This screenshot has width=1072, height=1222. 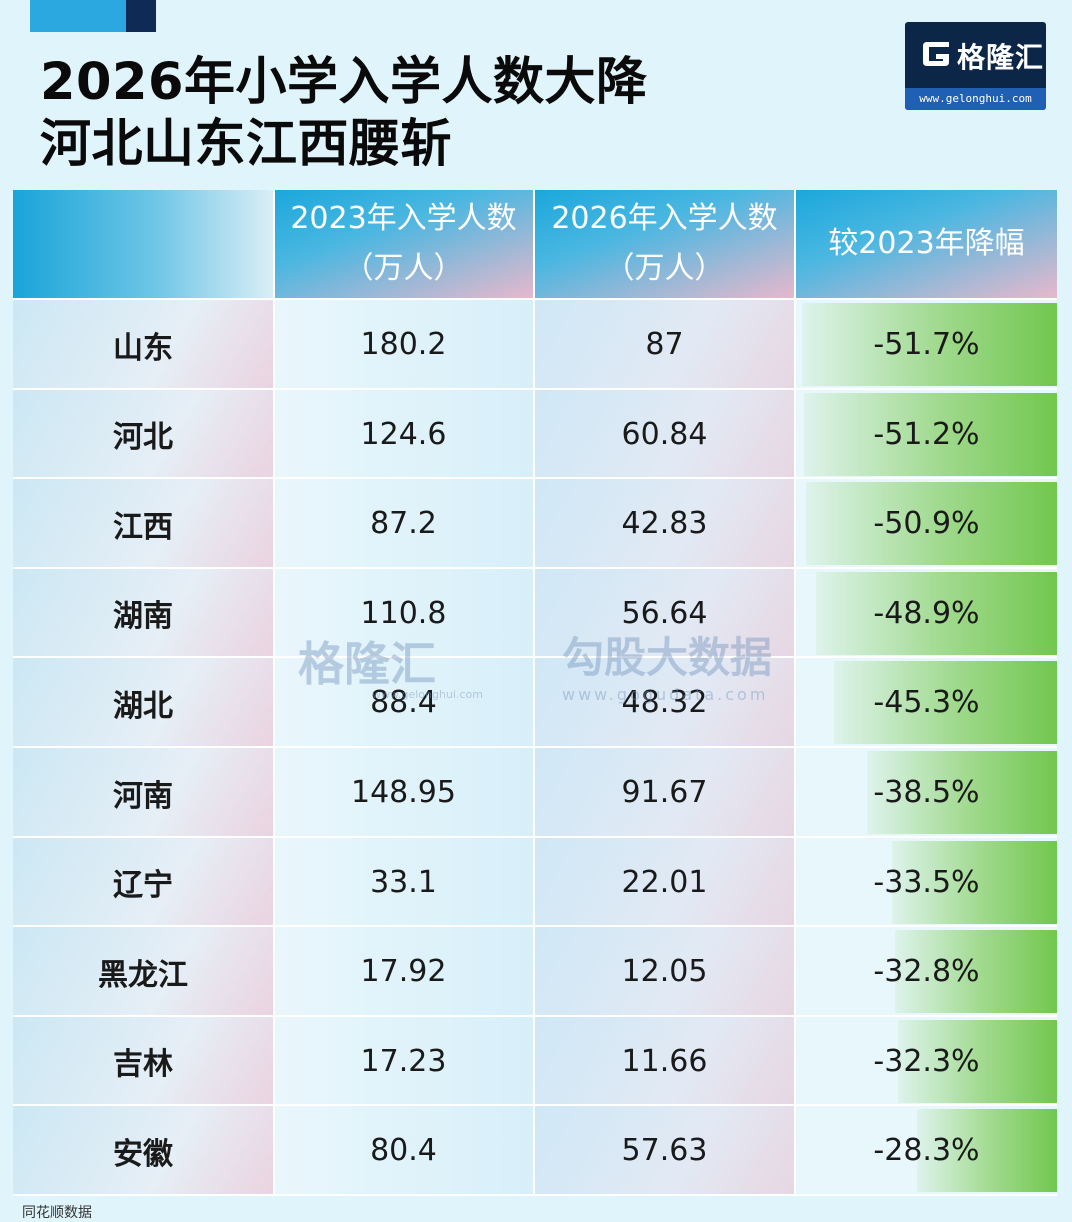 I want to click on province-cell: 安徽, so click(x=143, y=1151).